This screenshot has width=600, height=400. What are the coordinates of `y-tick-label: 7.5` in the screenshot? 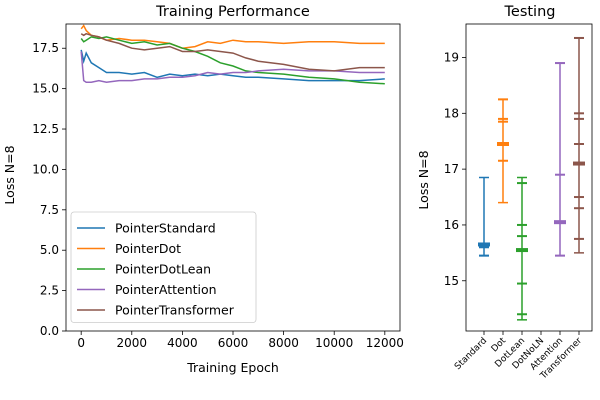 It's located at (49, 210).